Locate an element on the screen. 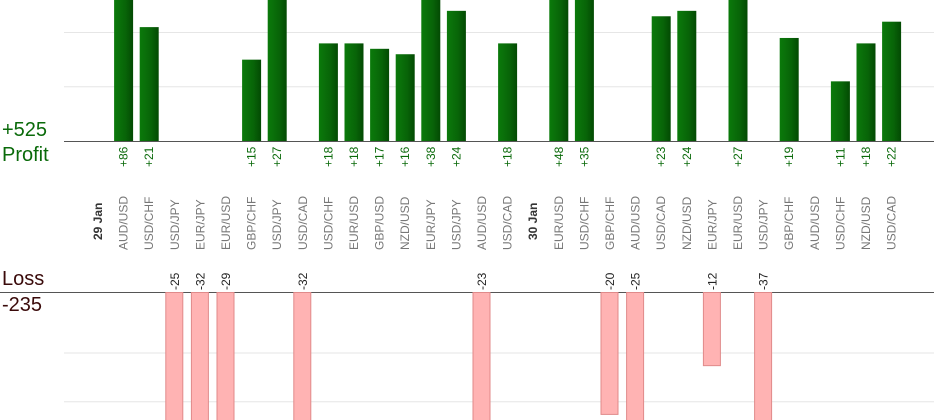  profit-value-label: +23 is located at coordinates (661, 156).